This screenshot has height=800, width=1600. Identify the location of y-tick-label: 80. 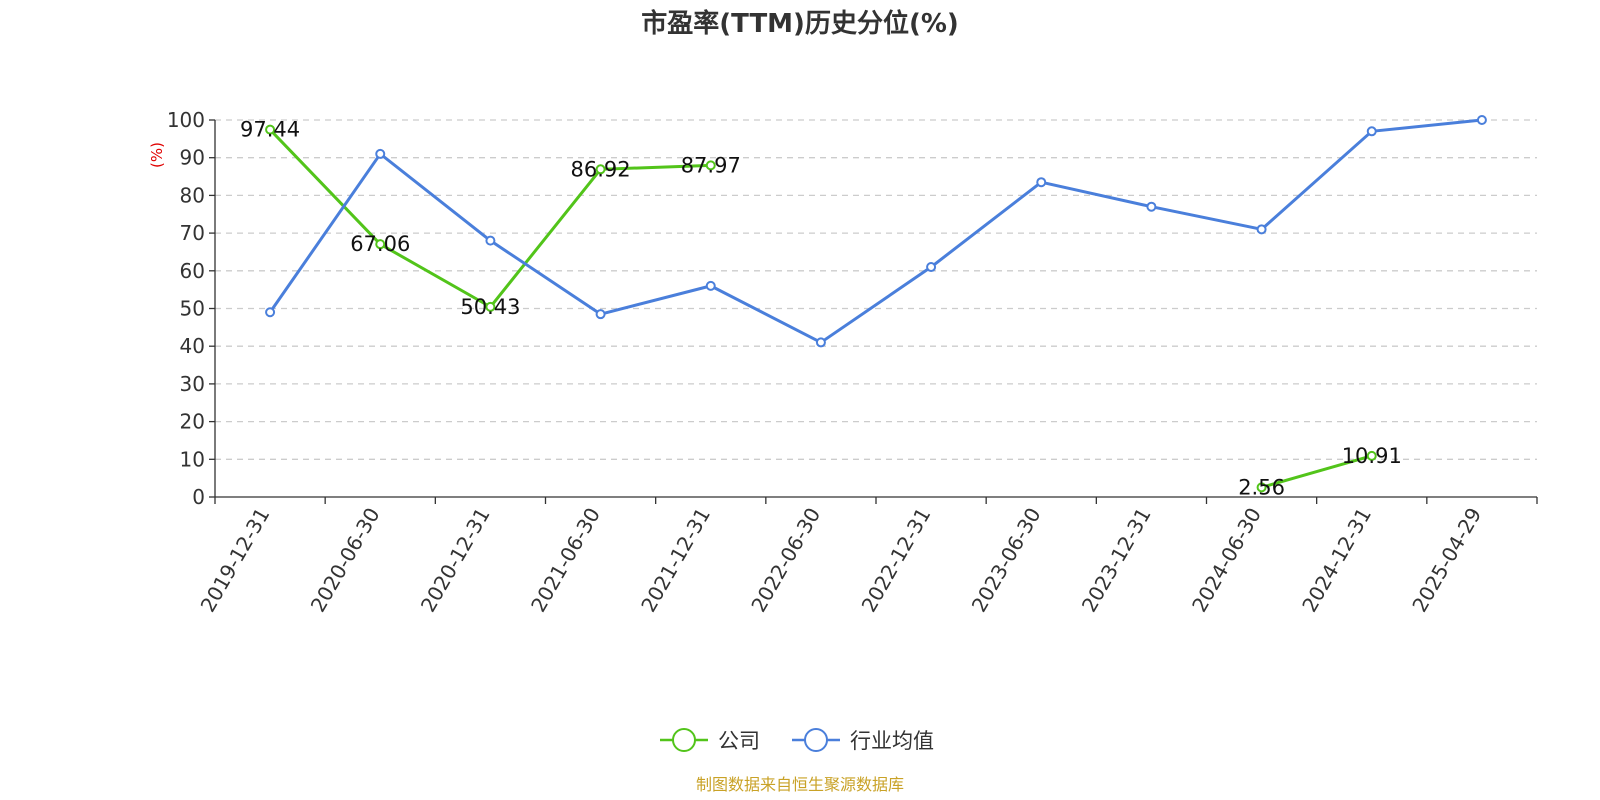
(192, 195).